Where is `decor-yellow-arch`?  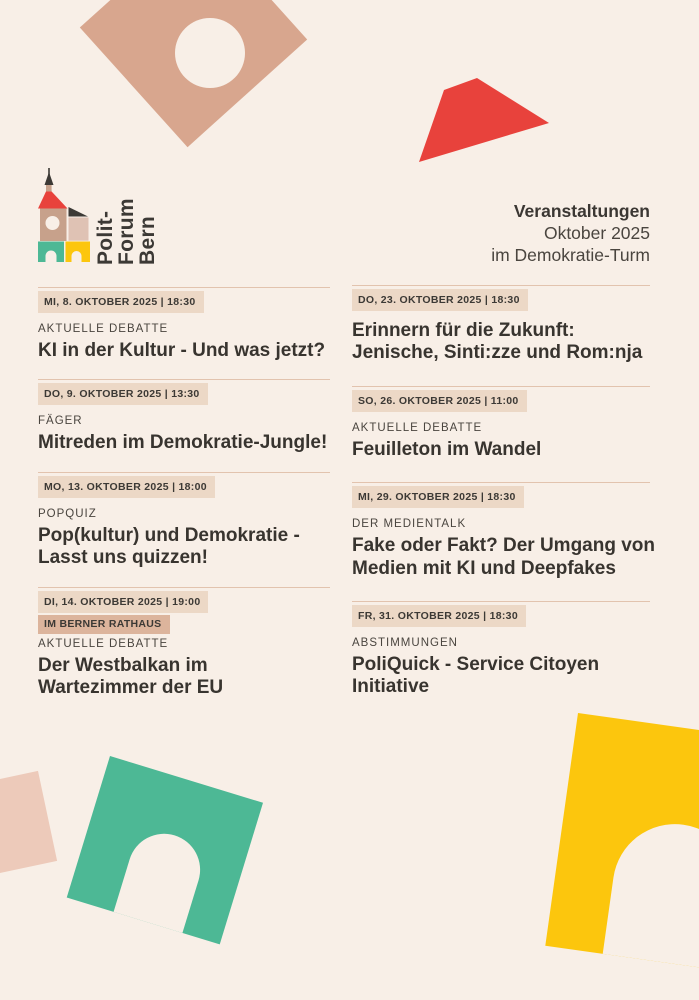 decor-yellow-arch is located at coordinates (622, 841).